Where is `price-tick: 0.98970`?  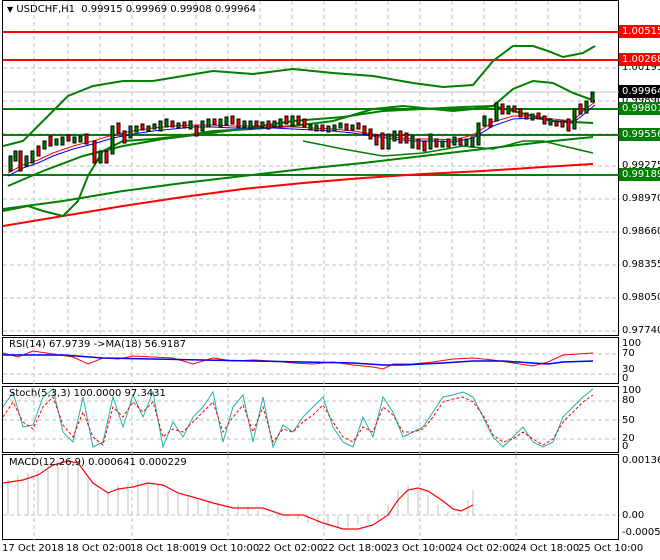 price-tick: 0.98970 is located at coordinates (641, 198).